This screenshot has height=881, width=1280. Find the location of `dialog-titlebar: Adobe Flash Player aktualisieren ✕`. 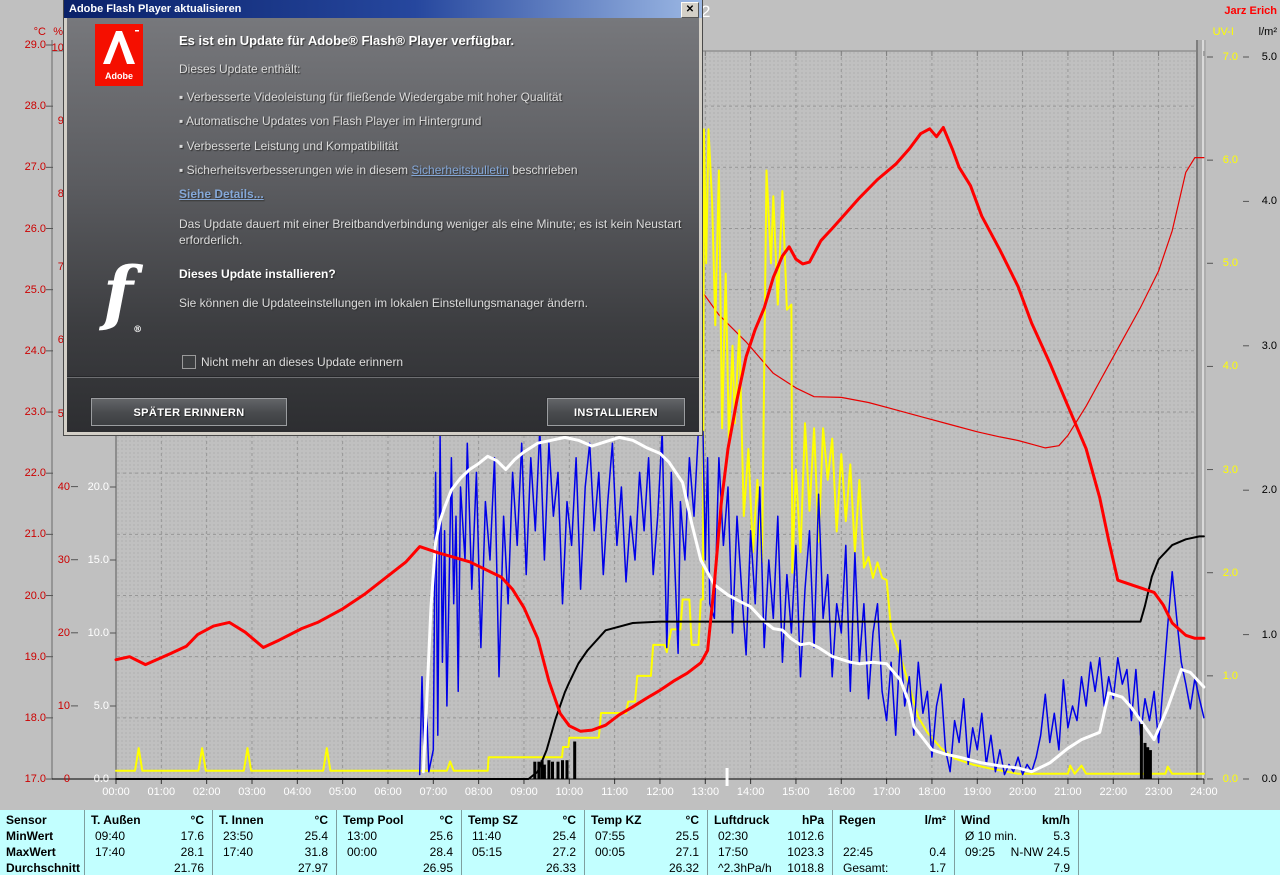

dialog-titlebar: Adobe Flash Player aktualisieren ✕ is located at coordinates (383, 9).